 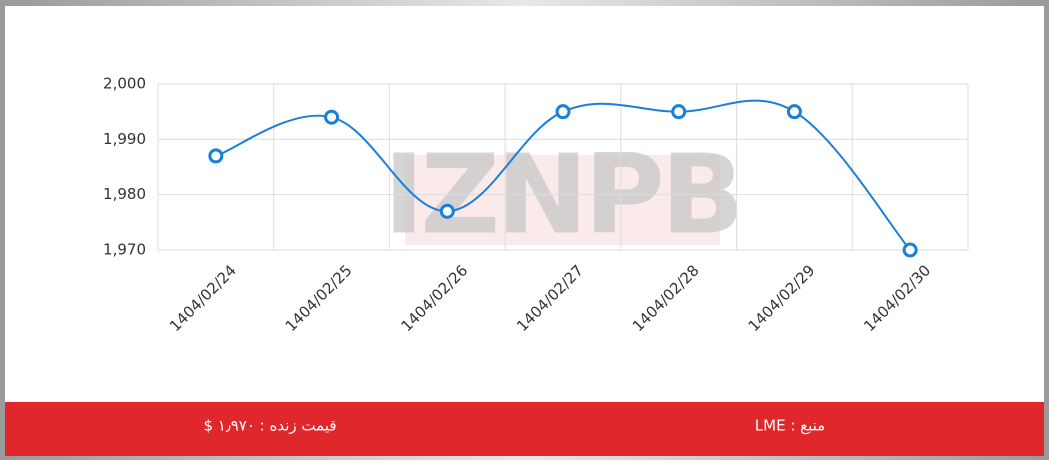 What do you see at coordinates (124, 139) in the screenshot?
I see `y-tick-label: 1,990` at bounding box center [124, 139].